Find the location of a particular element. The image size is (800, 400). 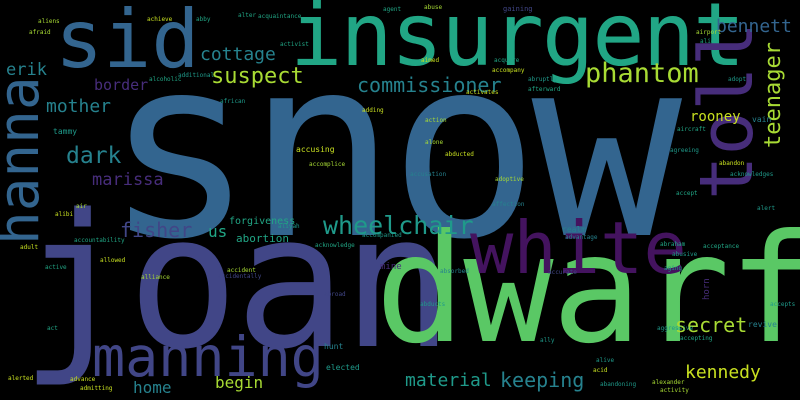

word-alter: alter is located at coordinates (247, 15).